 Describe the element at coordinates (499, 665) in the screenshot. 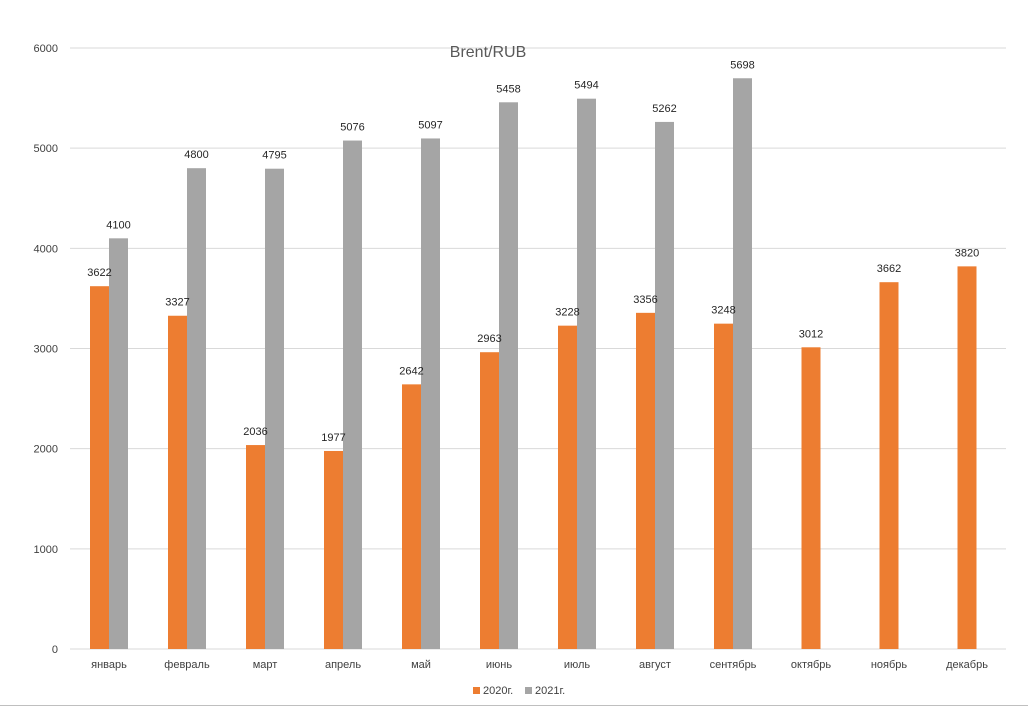

I see `x-tick-label: июнь` at that location.